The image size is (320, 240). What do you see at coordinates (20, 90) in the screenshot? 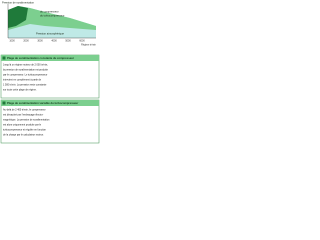
I see `section-line: sur toute cette plage de régime.` at bounding box center [20, 90].